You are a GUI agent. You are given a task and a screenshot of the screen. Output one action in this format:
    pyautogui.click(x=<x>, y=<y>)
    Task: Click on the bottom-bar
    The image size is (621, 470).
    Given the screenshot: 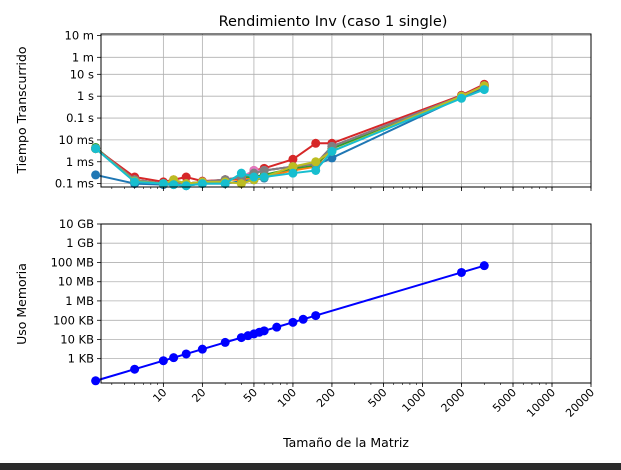 What is the action you would take?
    pyautogui.click(x=310, y=466)
    